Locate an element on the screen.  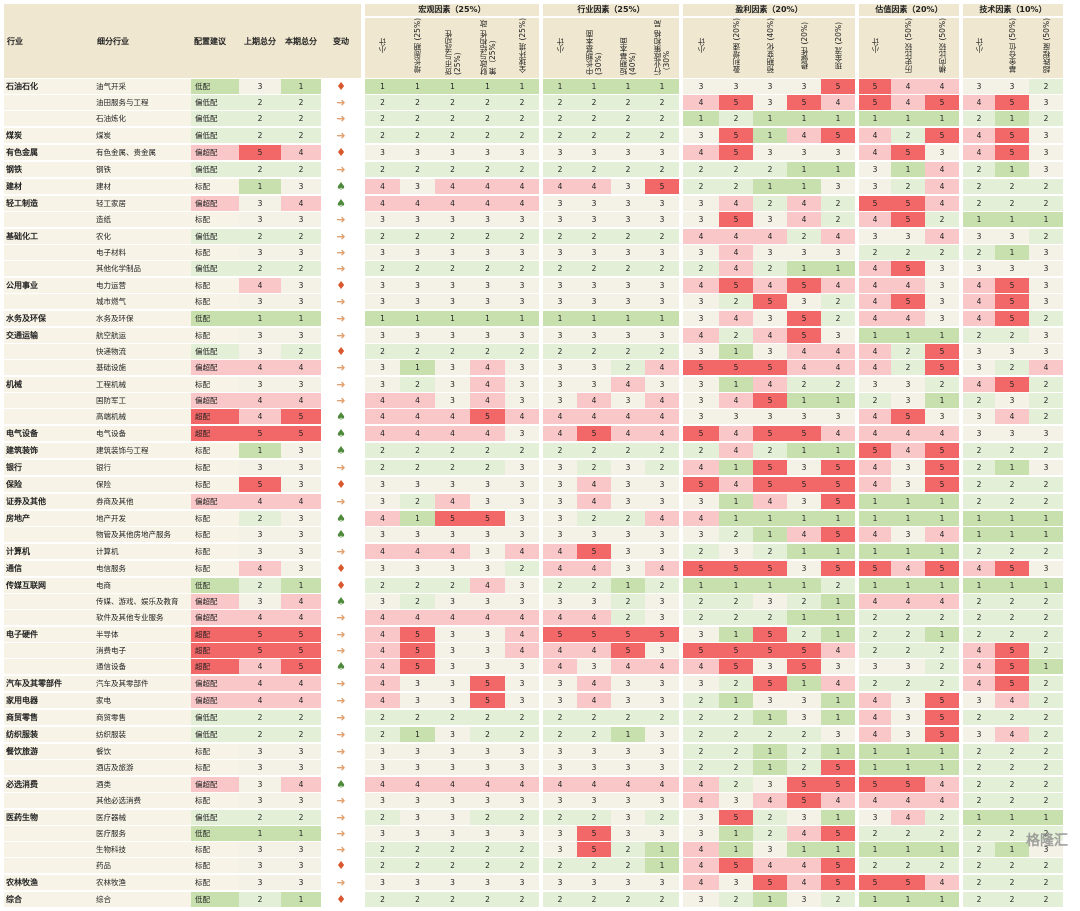
allocation-badge: 偏超配 is located at coordinates (215, 203).